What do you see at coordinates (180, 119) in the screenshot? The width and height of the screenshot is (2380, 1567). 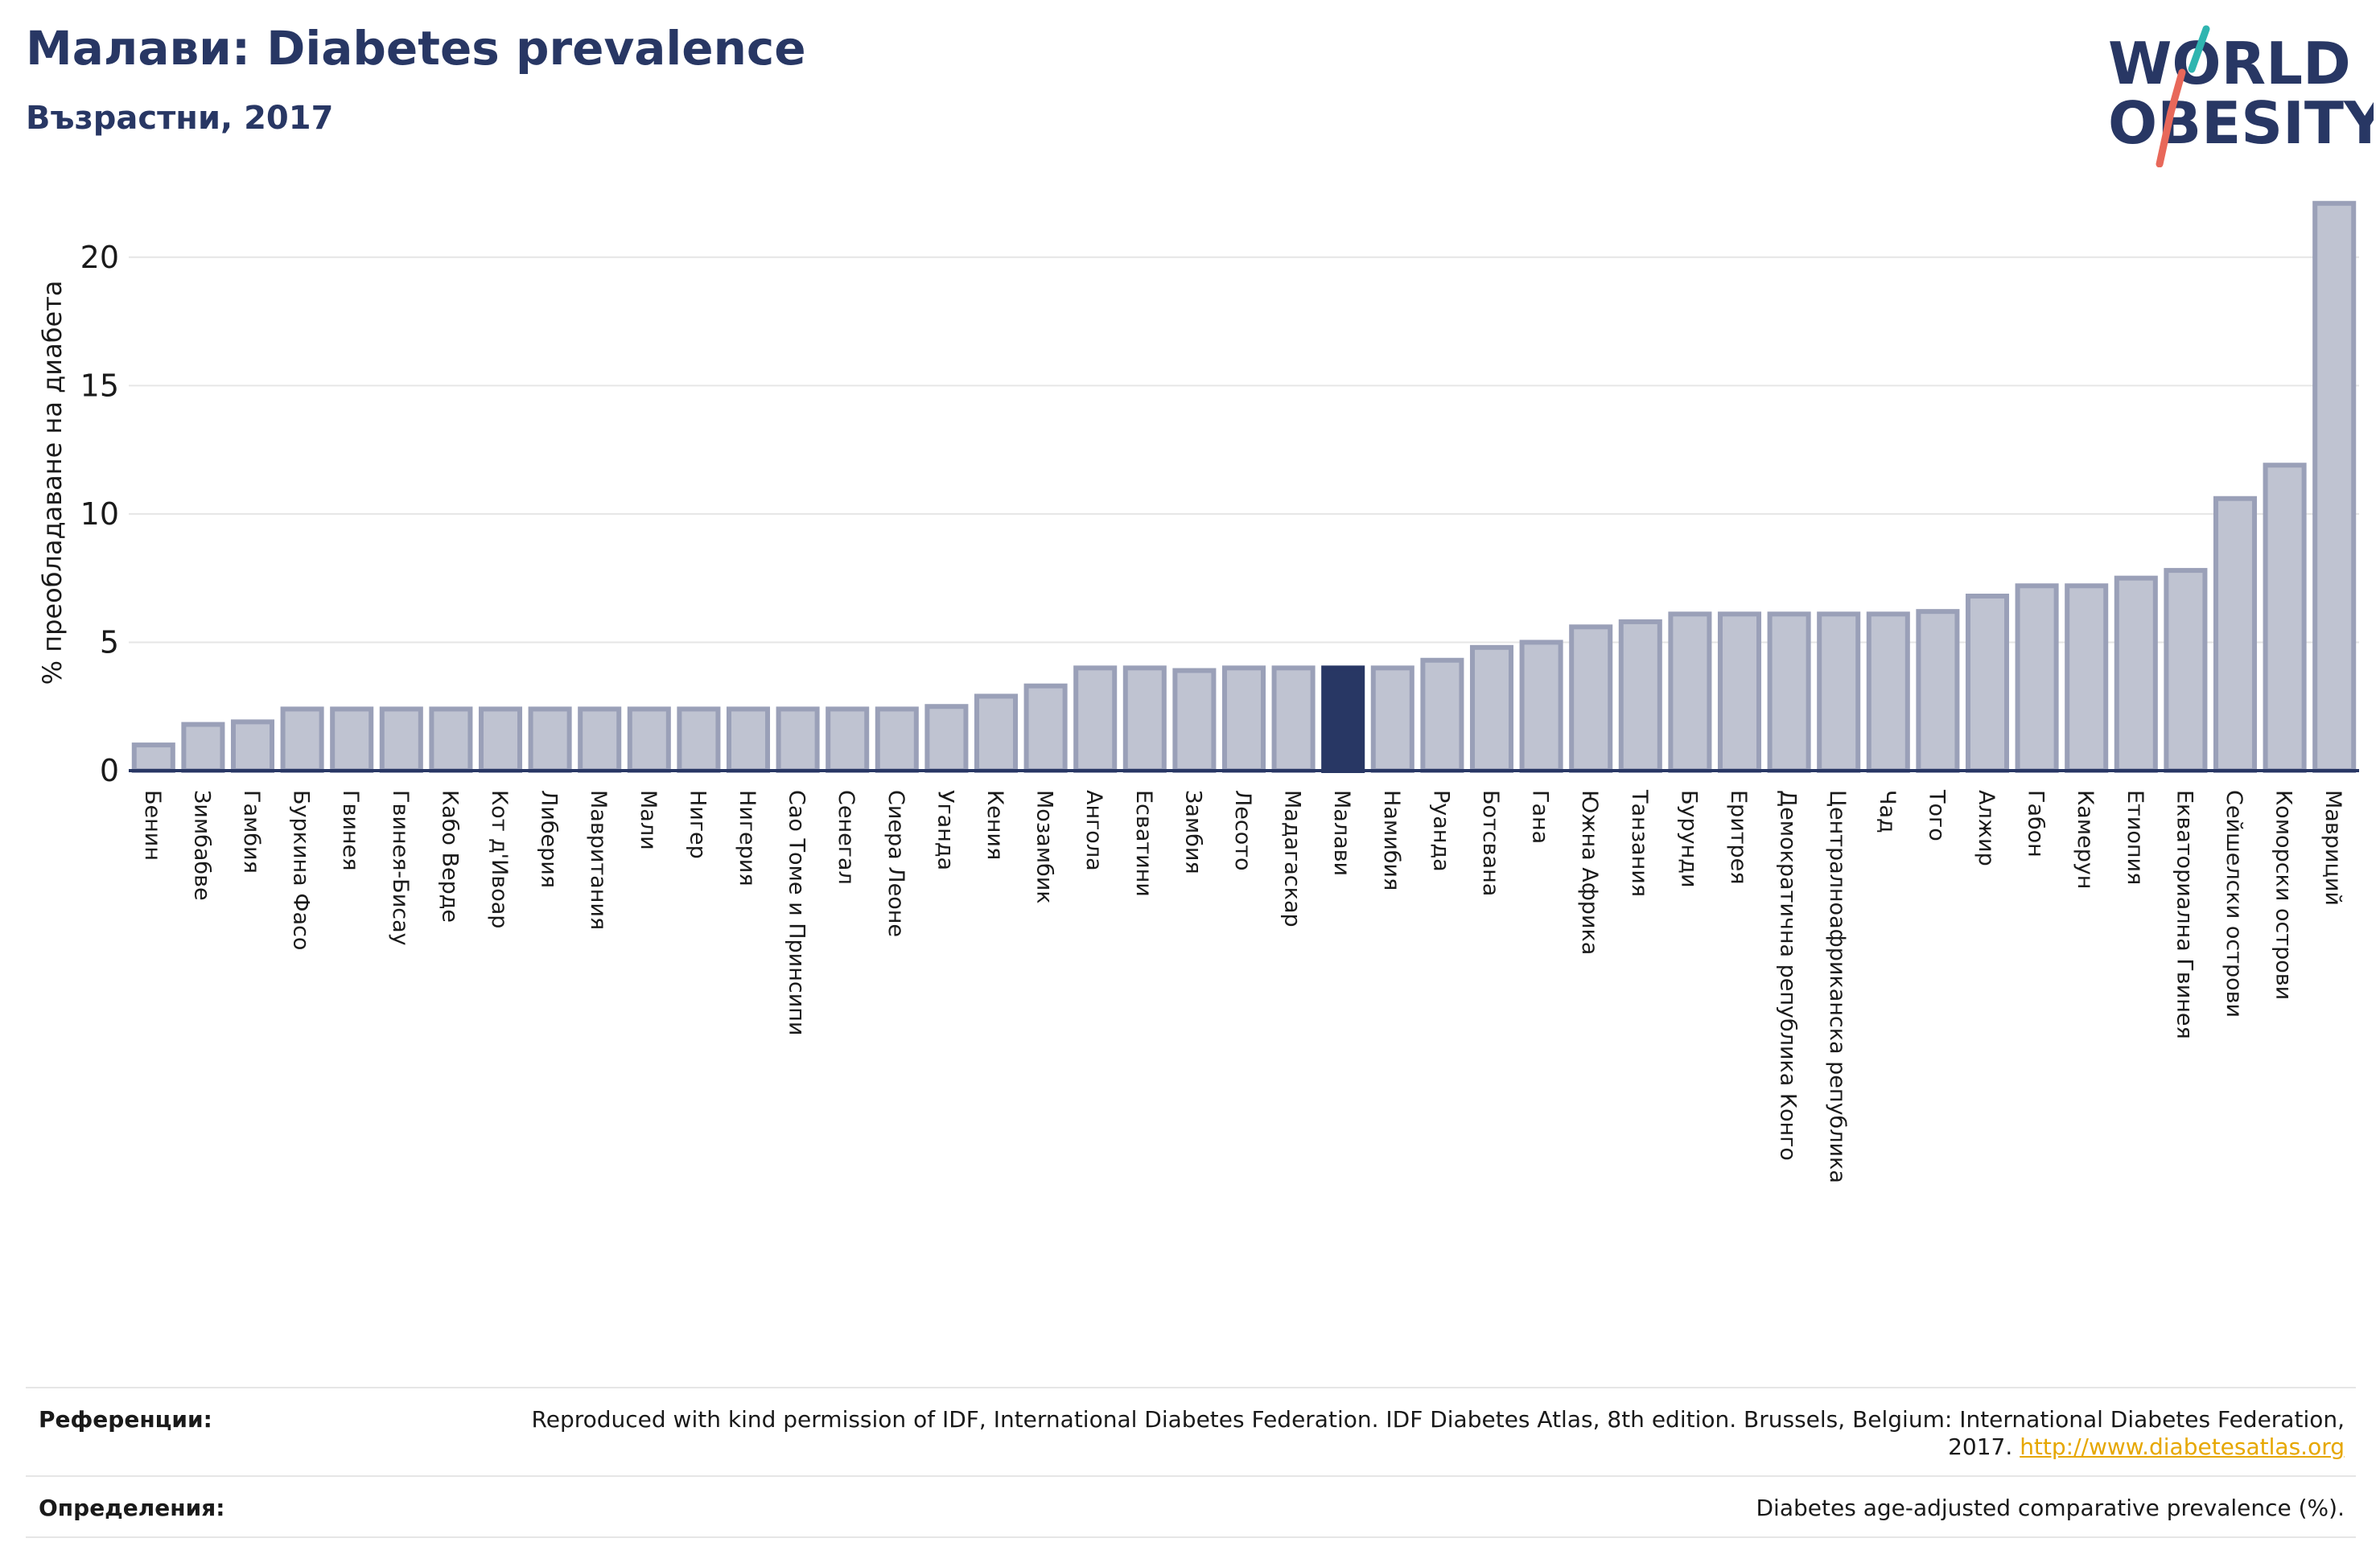 I see `page-subtitle: Възрастни, 2017` at bounding box center [180, 119].